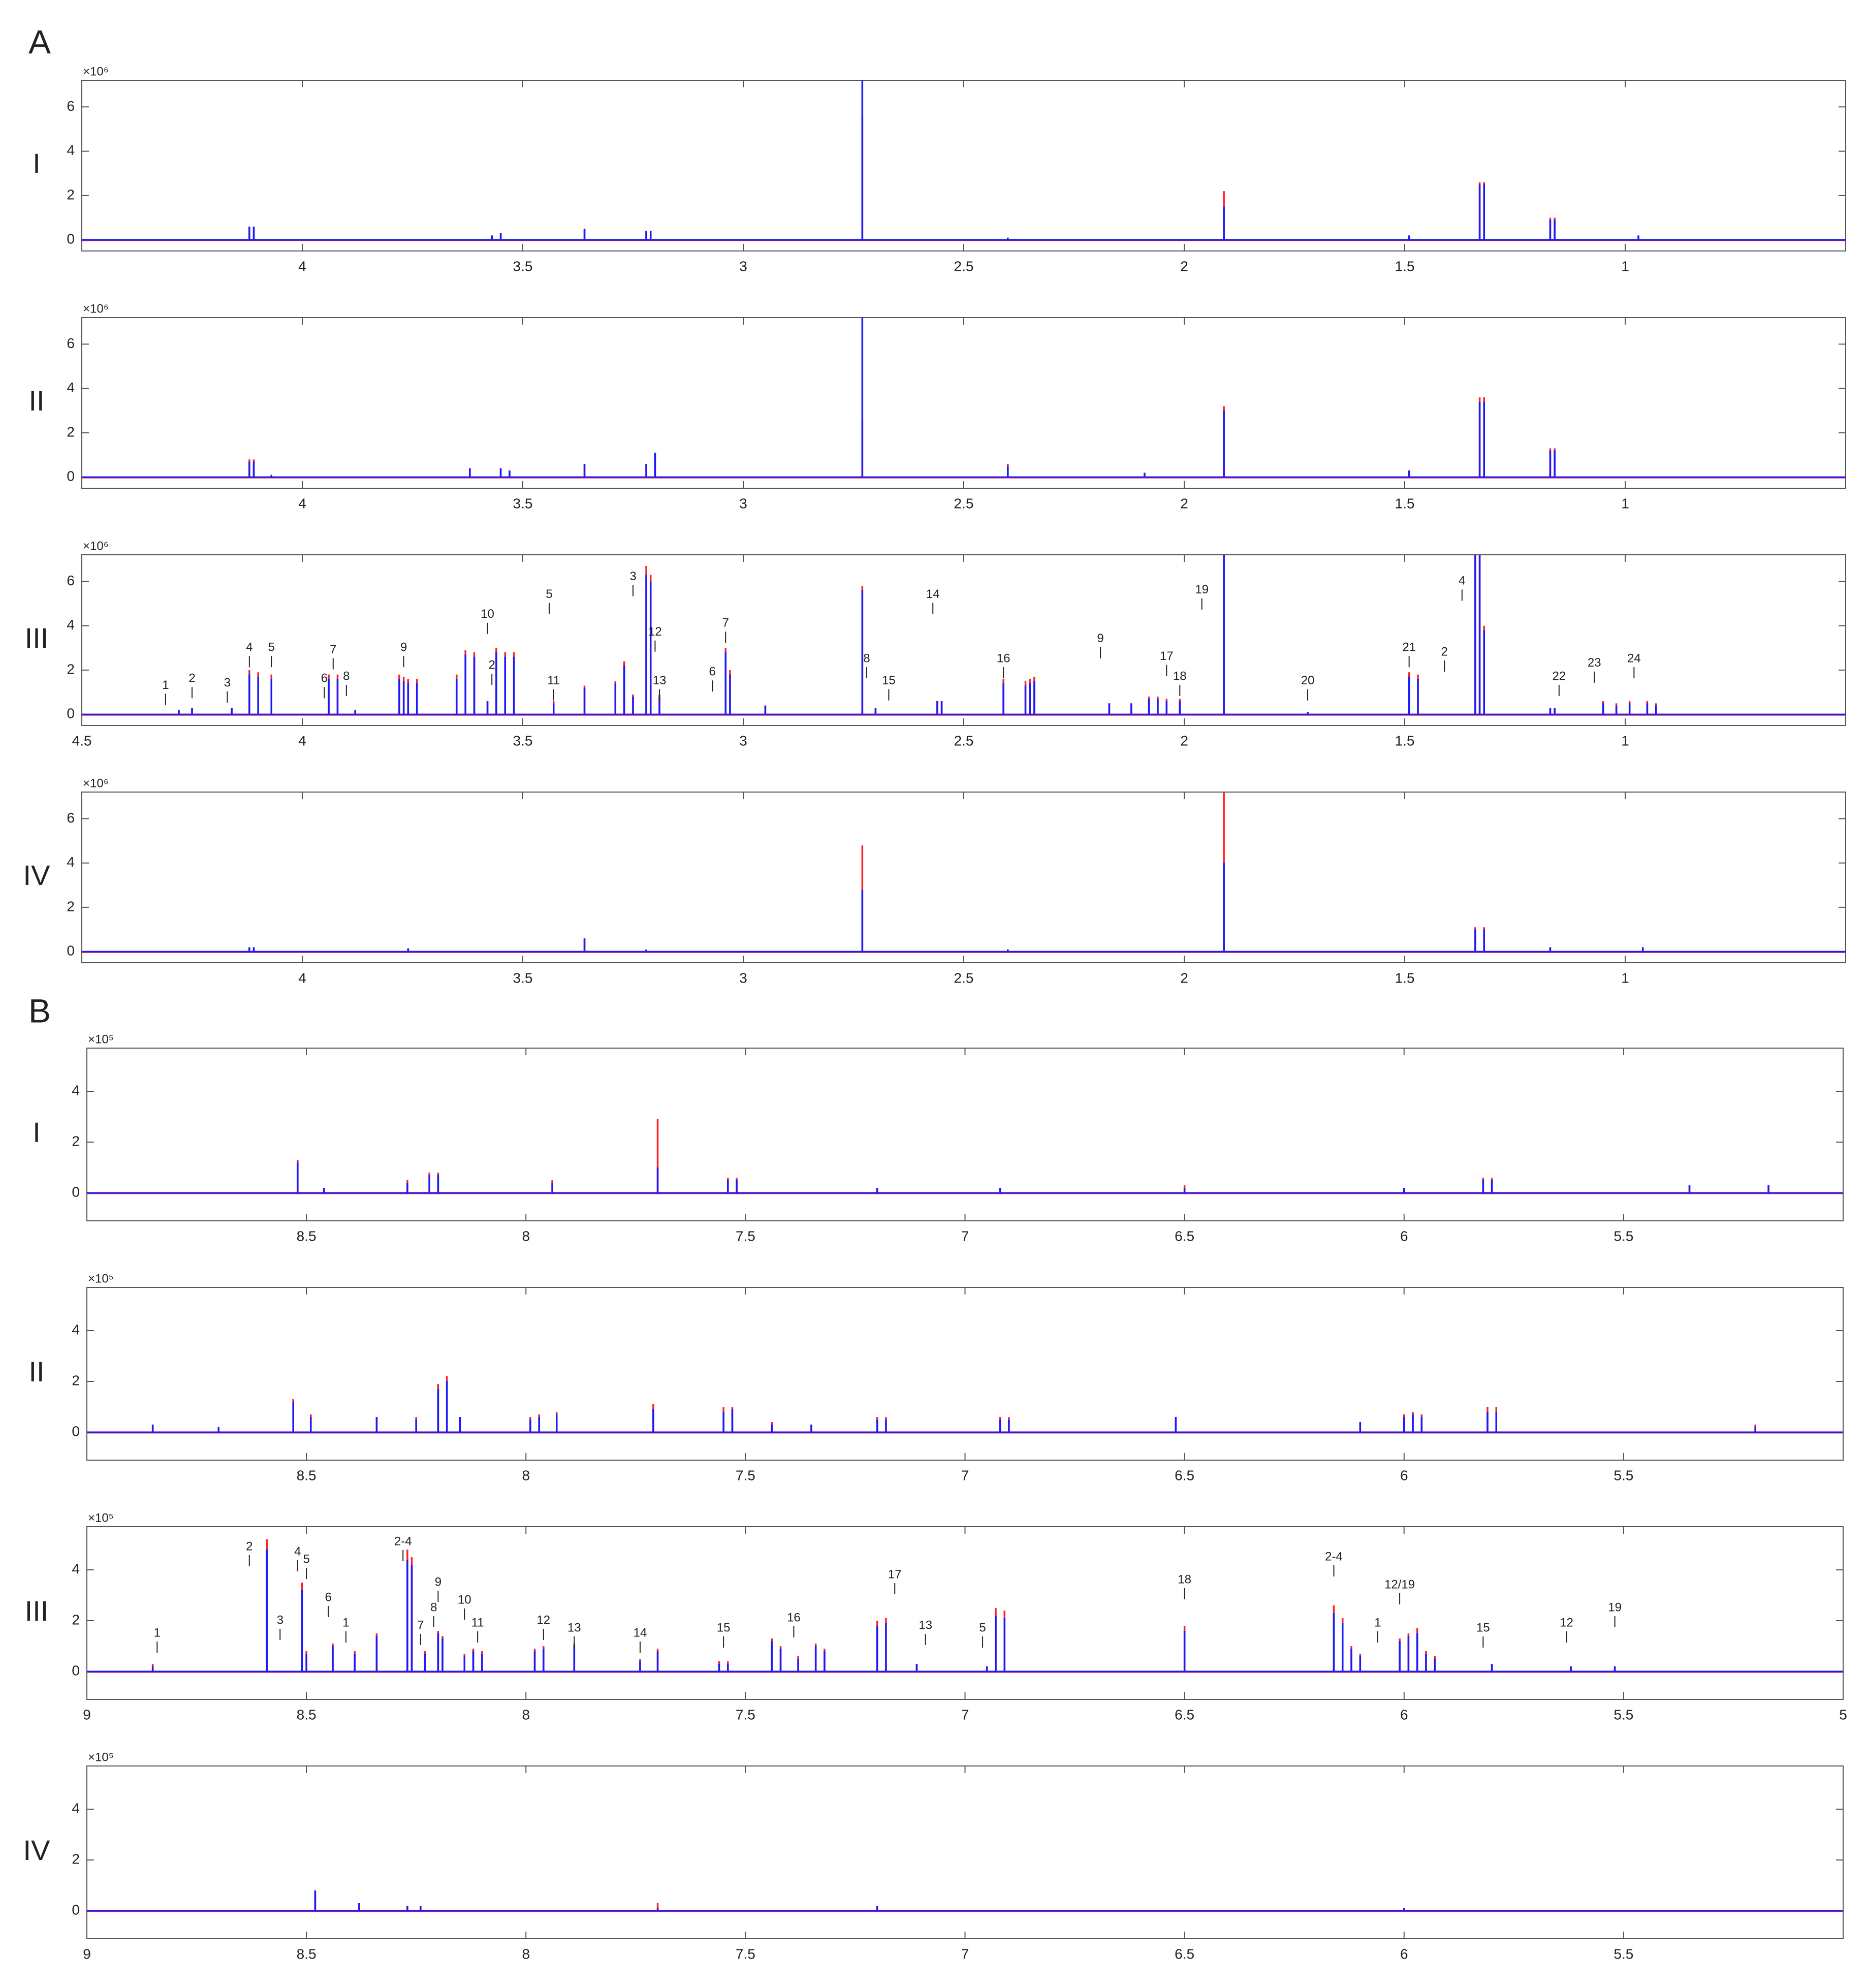 The width and height of the screenshot is (1866, 1988). I want to click on panel-label: III, so click(37, 638).